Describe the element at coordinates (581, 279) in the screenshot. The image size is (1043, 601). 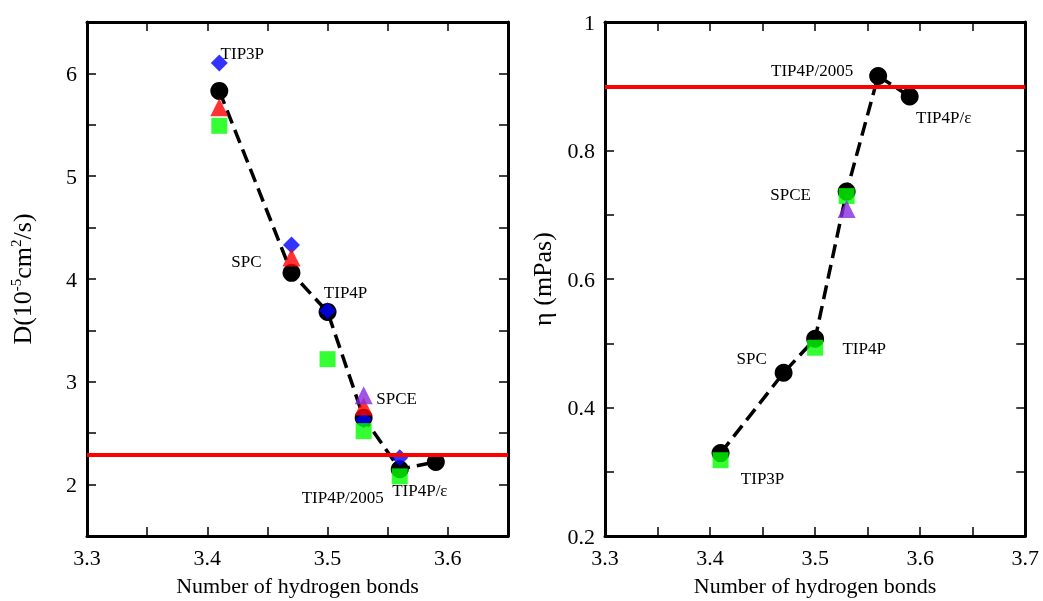
I see `y-tick-label: 0.6` at that location.